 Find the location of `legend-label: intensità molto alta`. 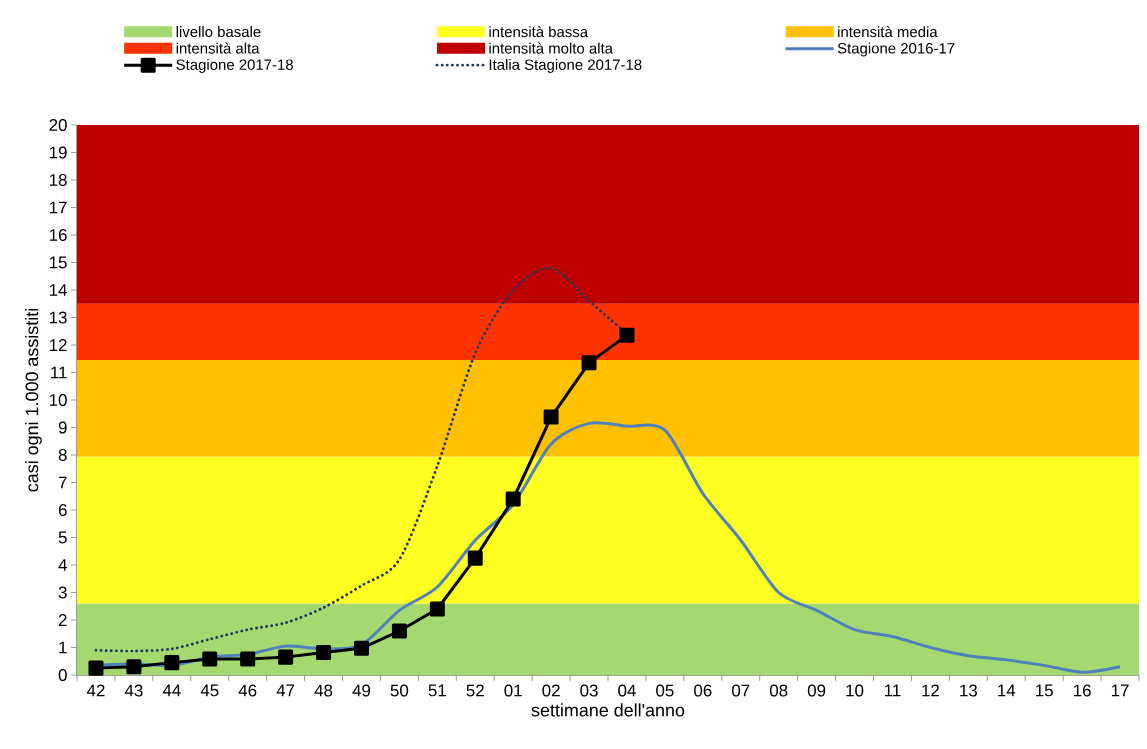

legend-label: intensità molto alta is located at coordinates (551, 48).